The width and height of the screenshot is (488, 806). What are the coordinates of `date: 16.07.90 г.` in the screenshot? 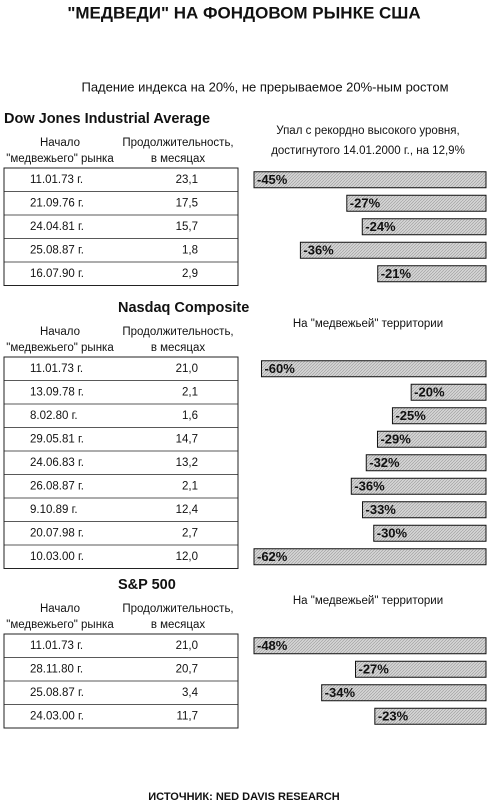 It's located at (57, 274).